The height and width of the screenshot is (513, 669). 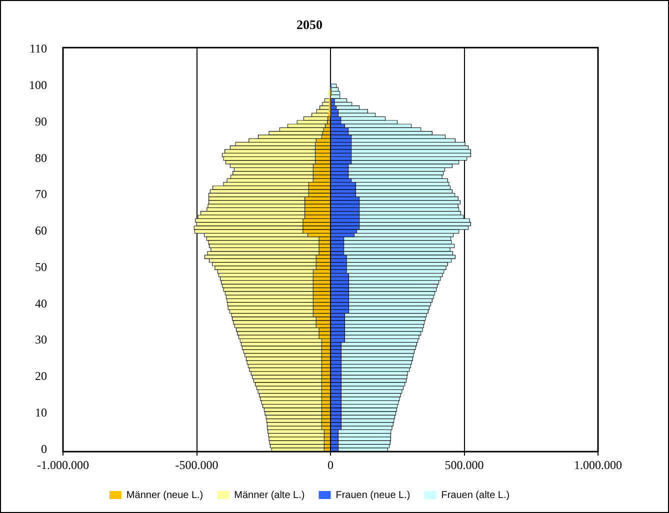 What do you see at coordinates (41, 194) in the screenshot?
I see `y-tick-label: 70` at bounding box center [41, 194].